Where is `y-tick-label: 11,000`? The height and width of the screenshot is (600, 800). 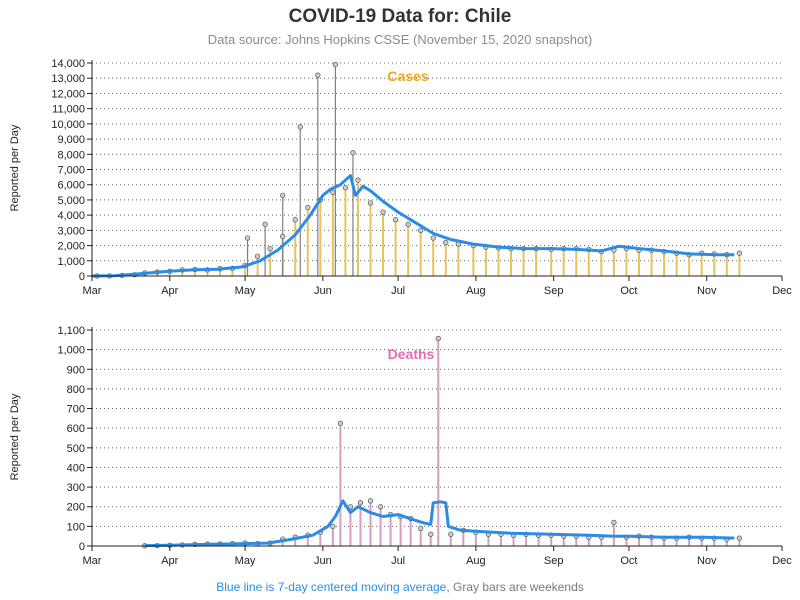 y-tick-label: 11,000 is located at coordinates (68, 110).